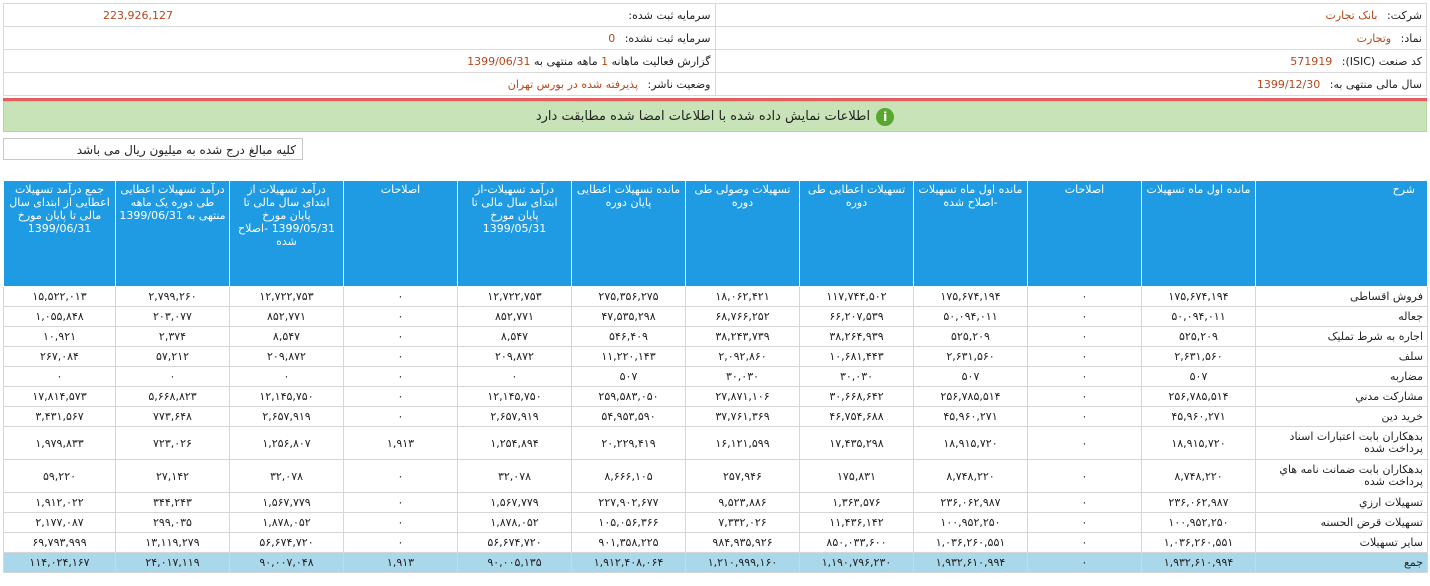  Describe the element at coordinates (856, 316) in the screenshot. I see `table-cell: ۶۶,۲۰۷,۵۳۹` at that location.